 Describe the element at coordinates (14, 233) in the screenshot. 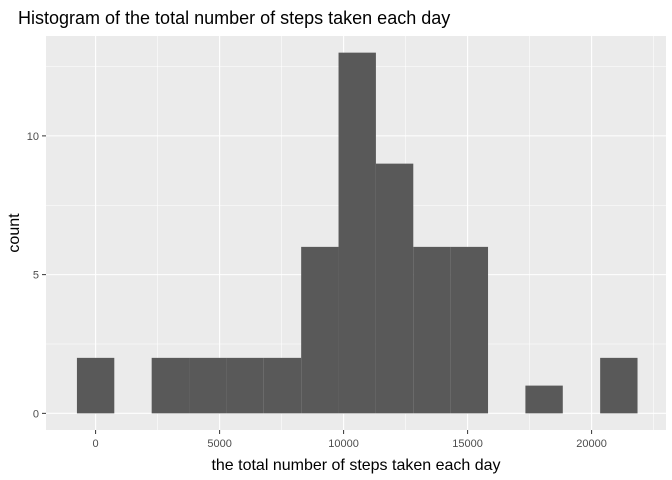

I see `y-axis-title: count` at that location.